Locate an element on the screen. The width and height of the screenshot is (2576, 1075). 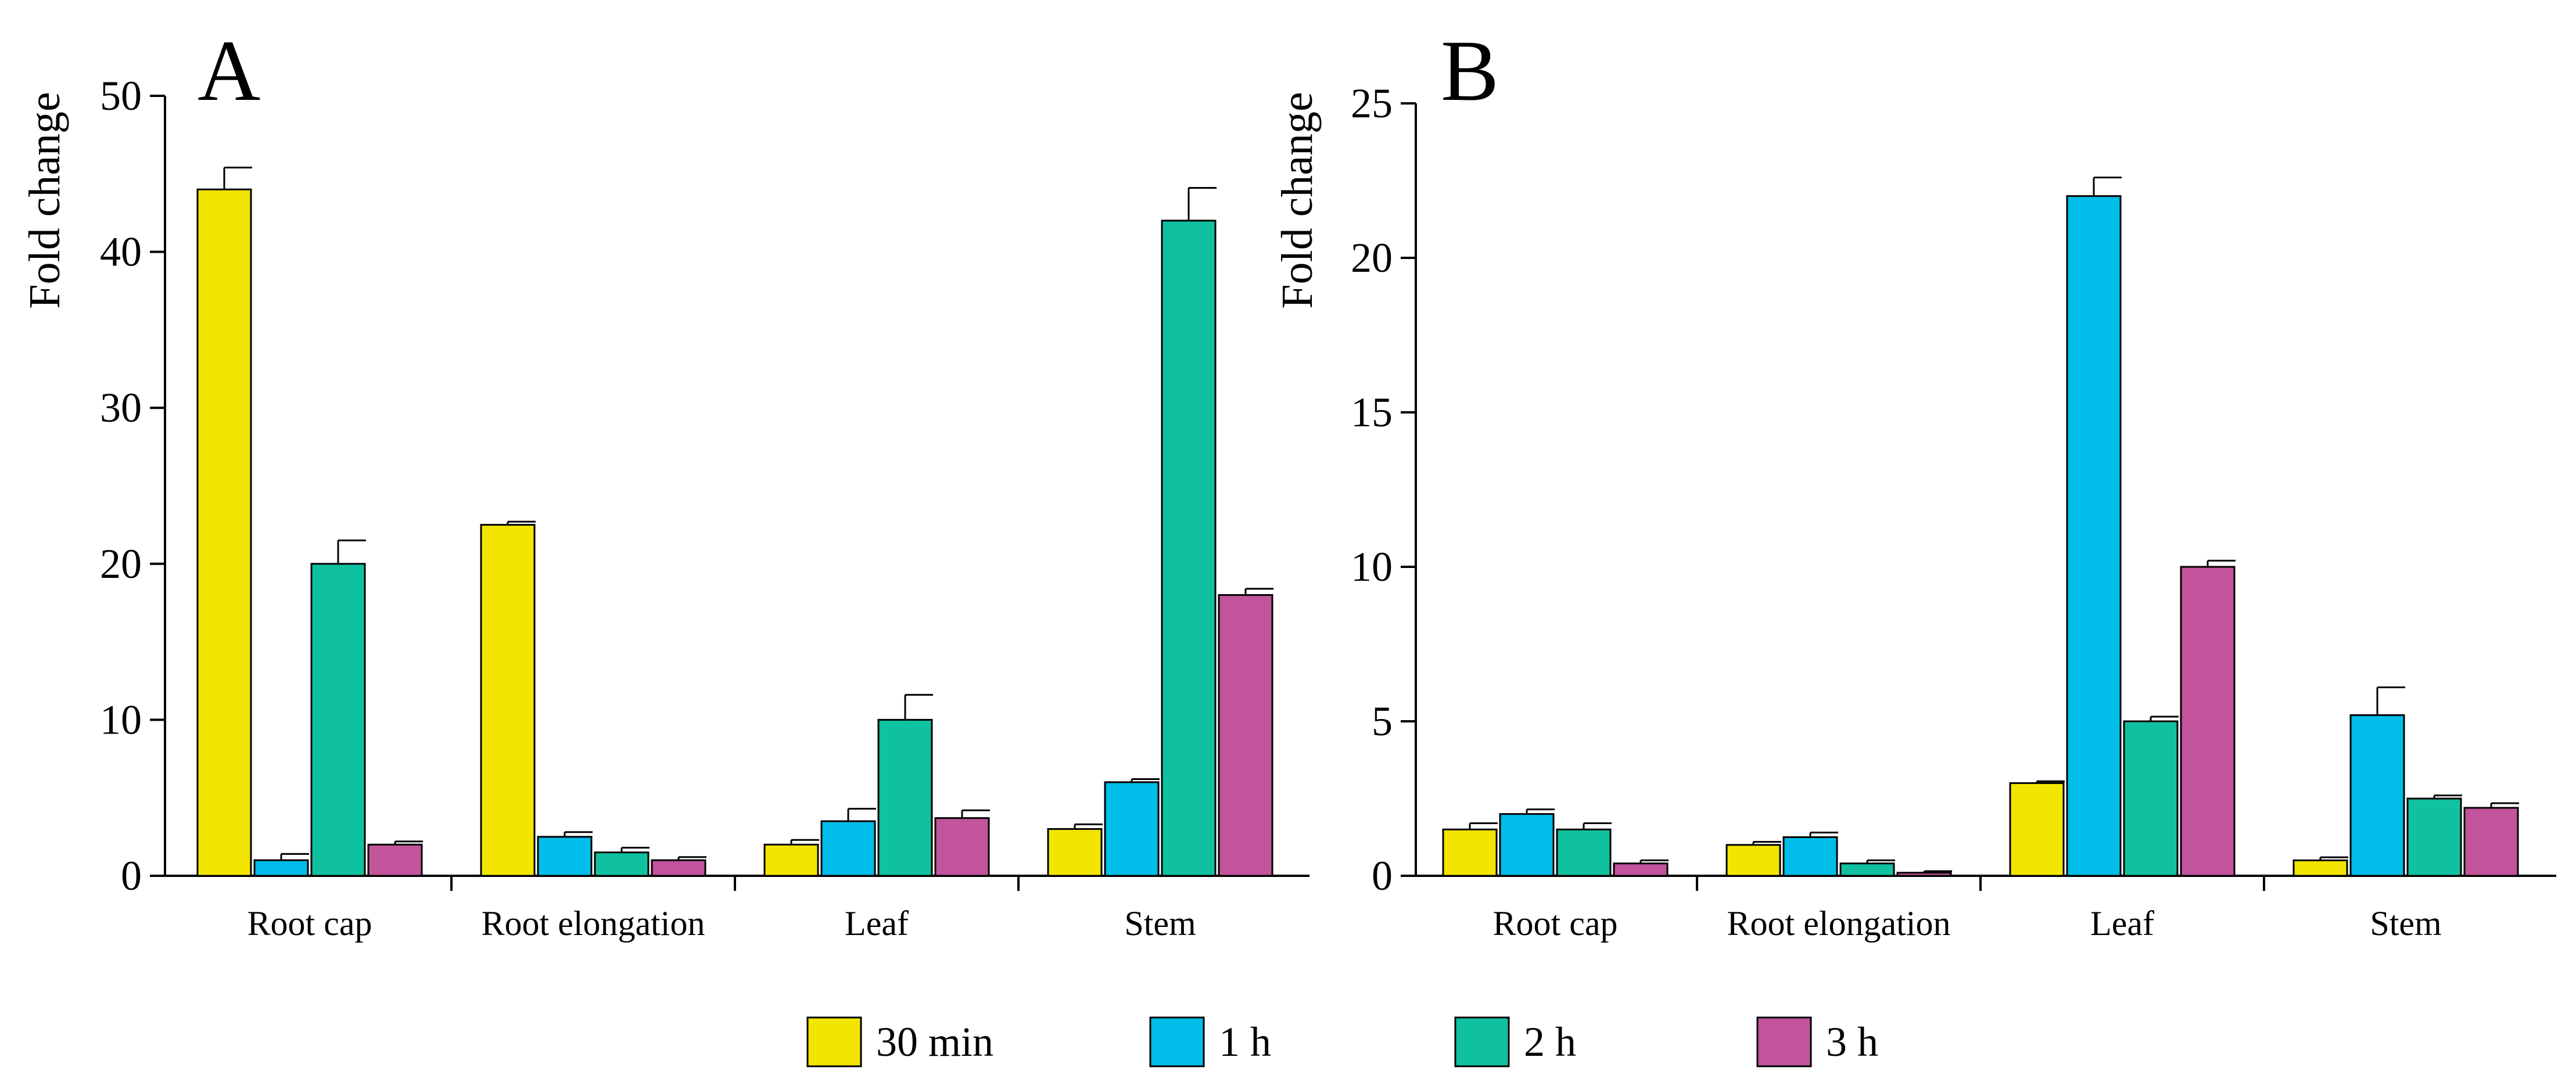
panel-a-category-label: Stem is located at coordinates (1160, 923).